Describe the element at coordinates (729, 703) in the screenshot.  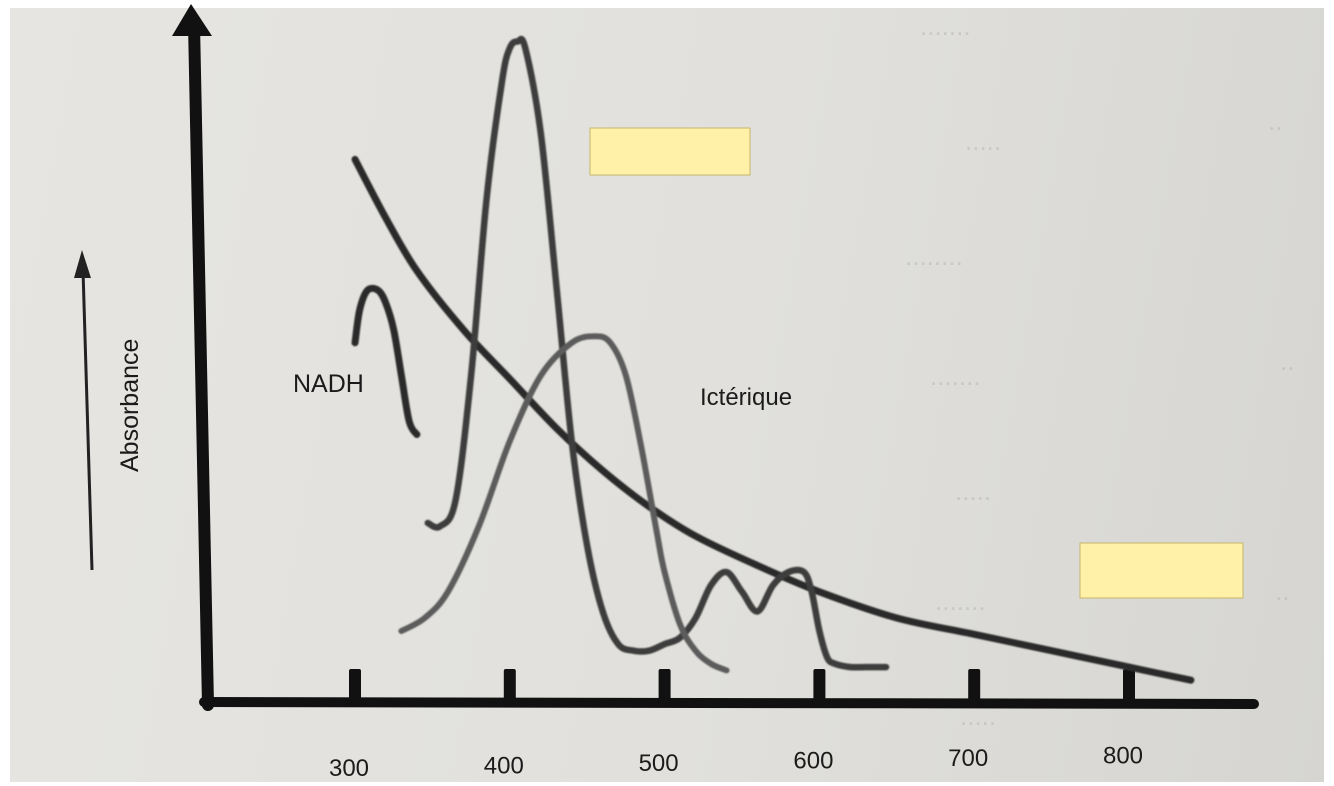
I see `x-axis` at that location.